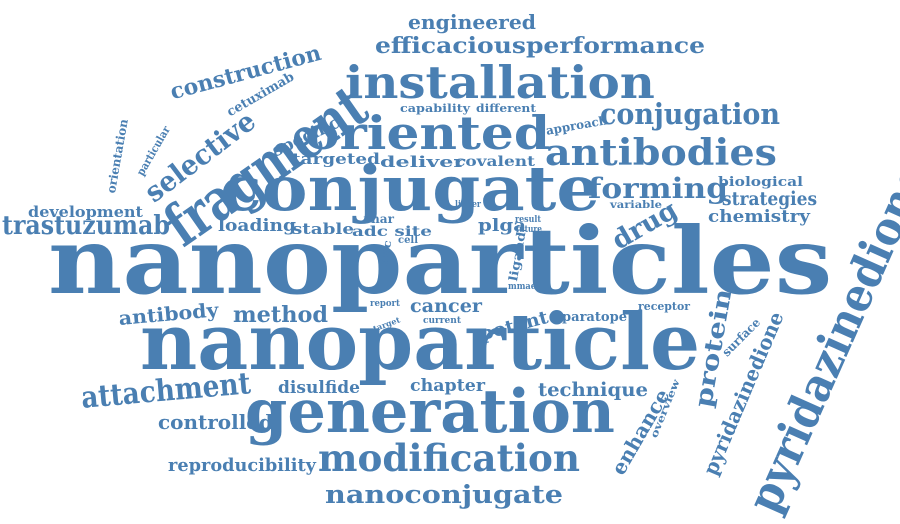 The height and width of the screenshot is (524, 900). What do you see at coordinates (166, 391) in the screenshot?
I see `word-attachment: attachment` at bounding box center [166, 391].